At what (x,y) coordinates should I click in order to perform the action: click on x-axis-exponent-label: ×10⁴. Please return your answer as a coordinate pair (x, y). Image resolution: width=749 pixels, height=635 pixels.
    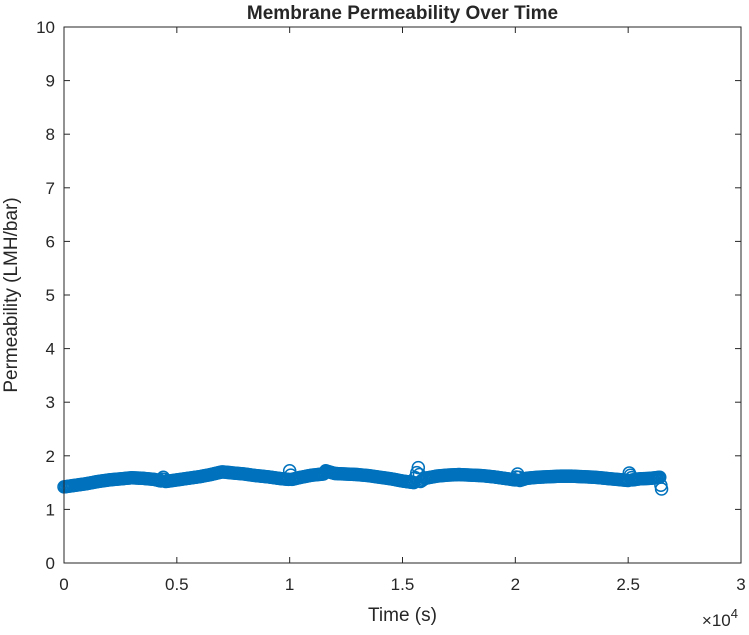
    Looking at the image, I should click on (720, 618).